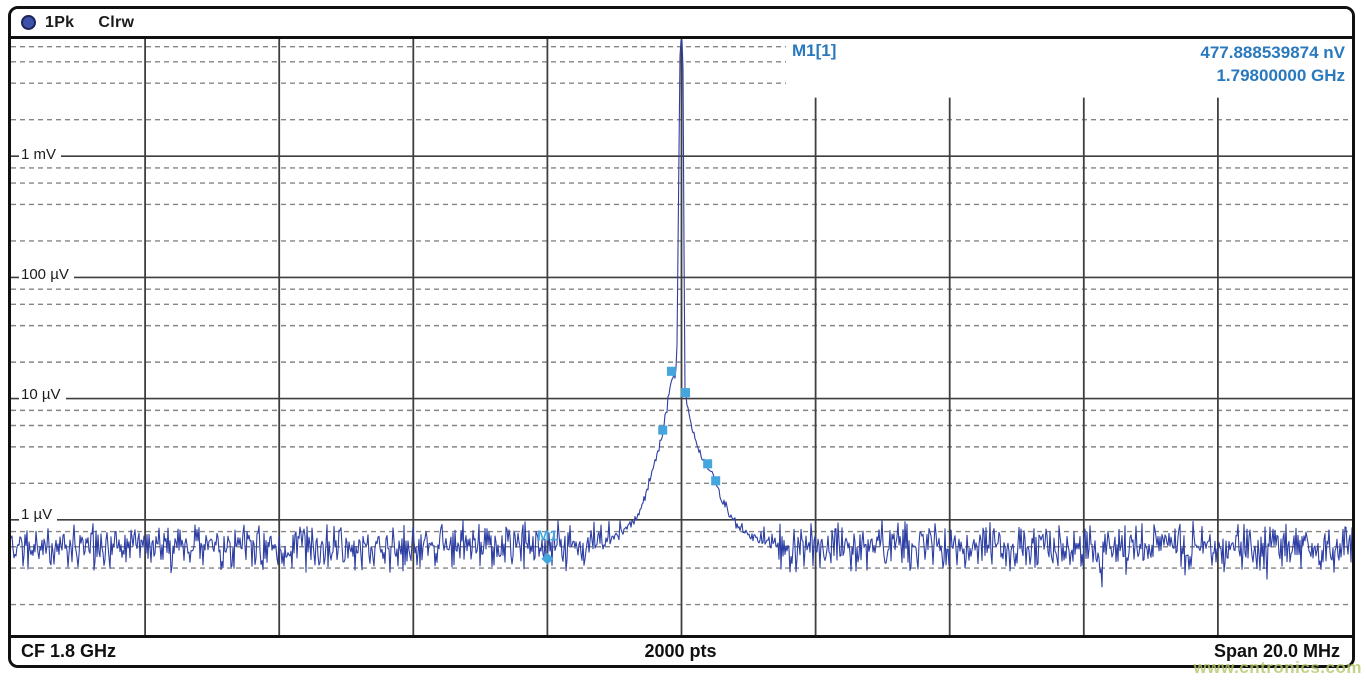  What do you see at coordinates (1277, 667) in the screenshot?
I see `watermark-text: www.cntronics.com` at bounding box center [1277, 667].